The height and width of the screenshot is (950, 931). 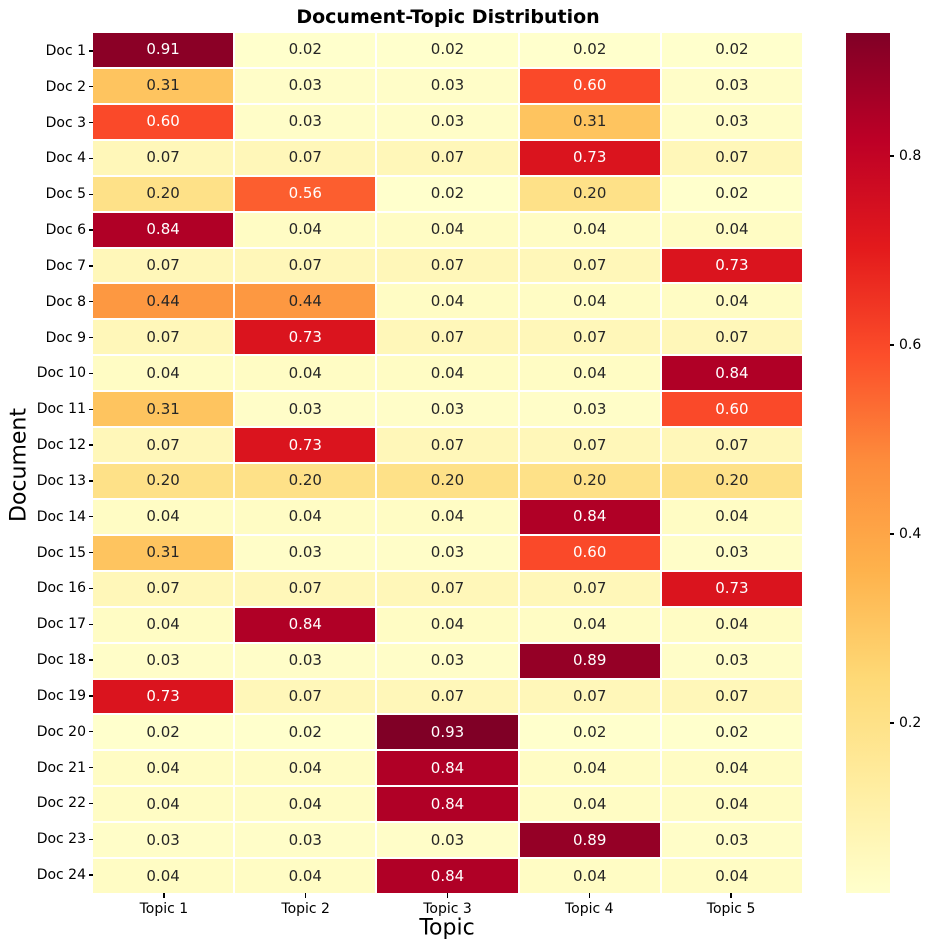 I want to click on y-tick-label: Doc 19, so click(x=61, y=695).